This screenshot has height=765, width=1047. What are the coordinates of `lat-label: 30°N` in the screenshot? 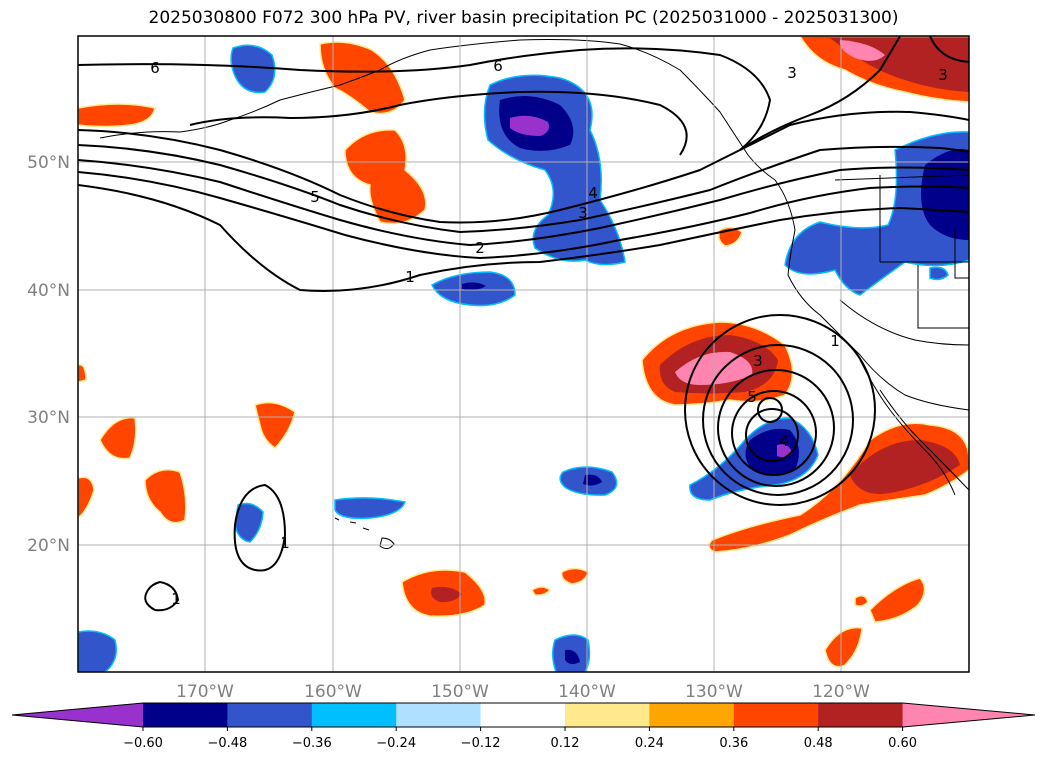 It's located at (48, 418).